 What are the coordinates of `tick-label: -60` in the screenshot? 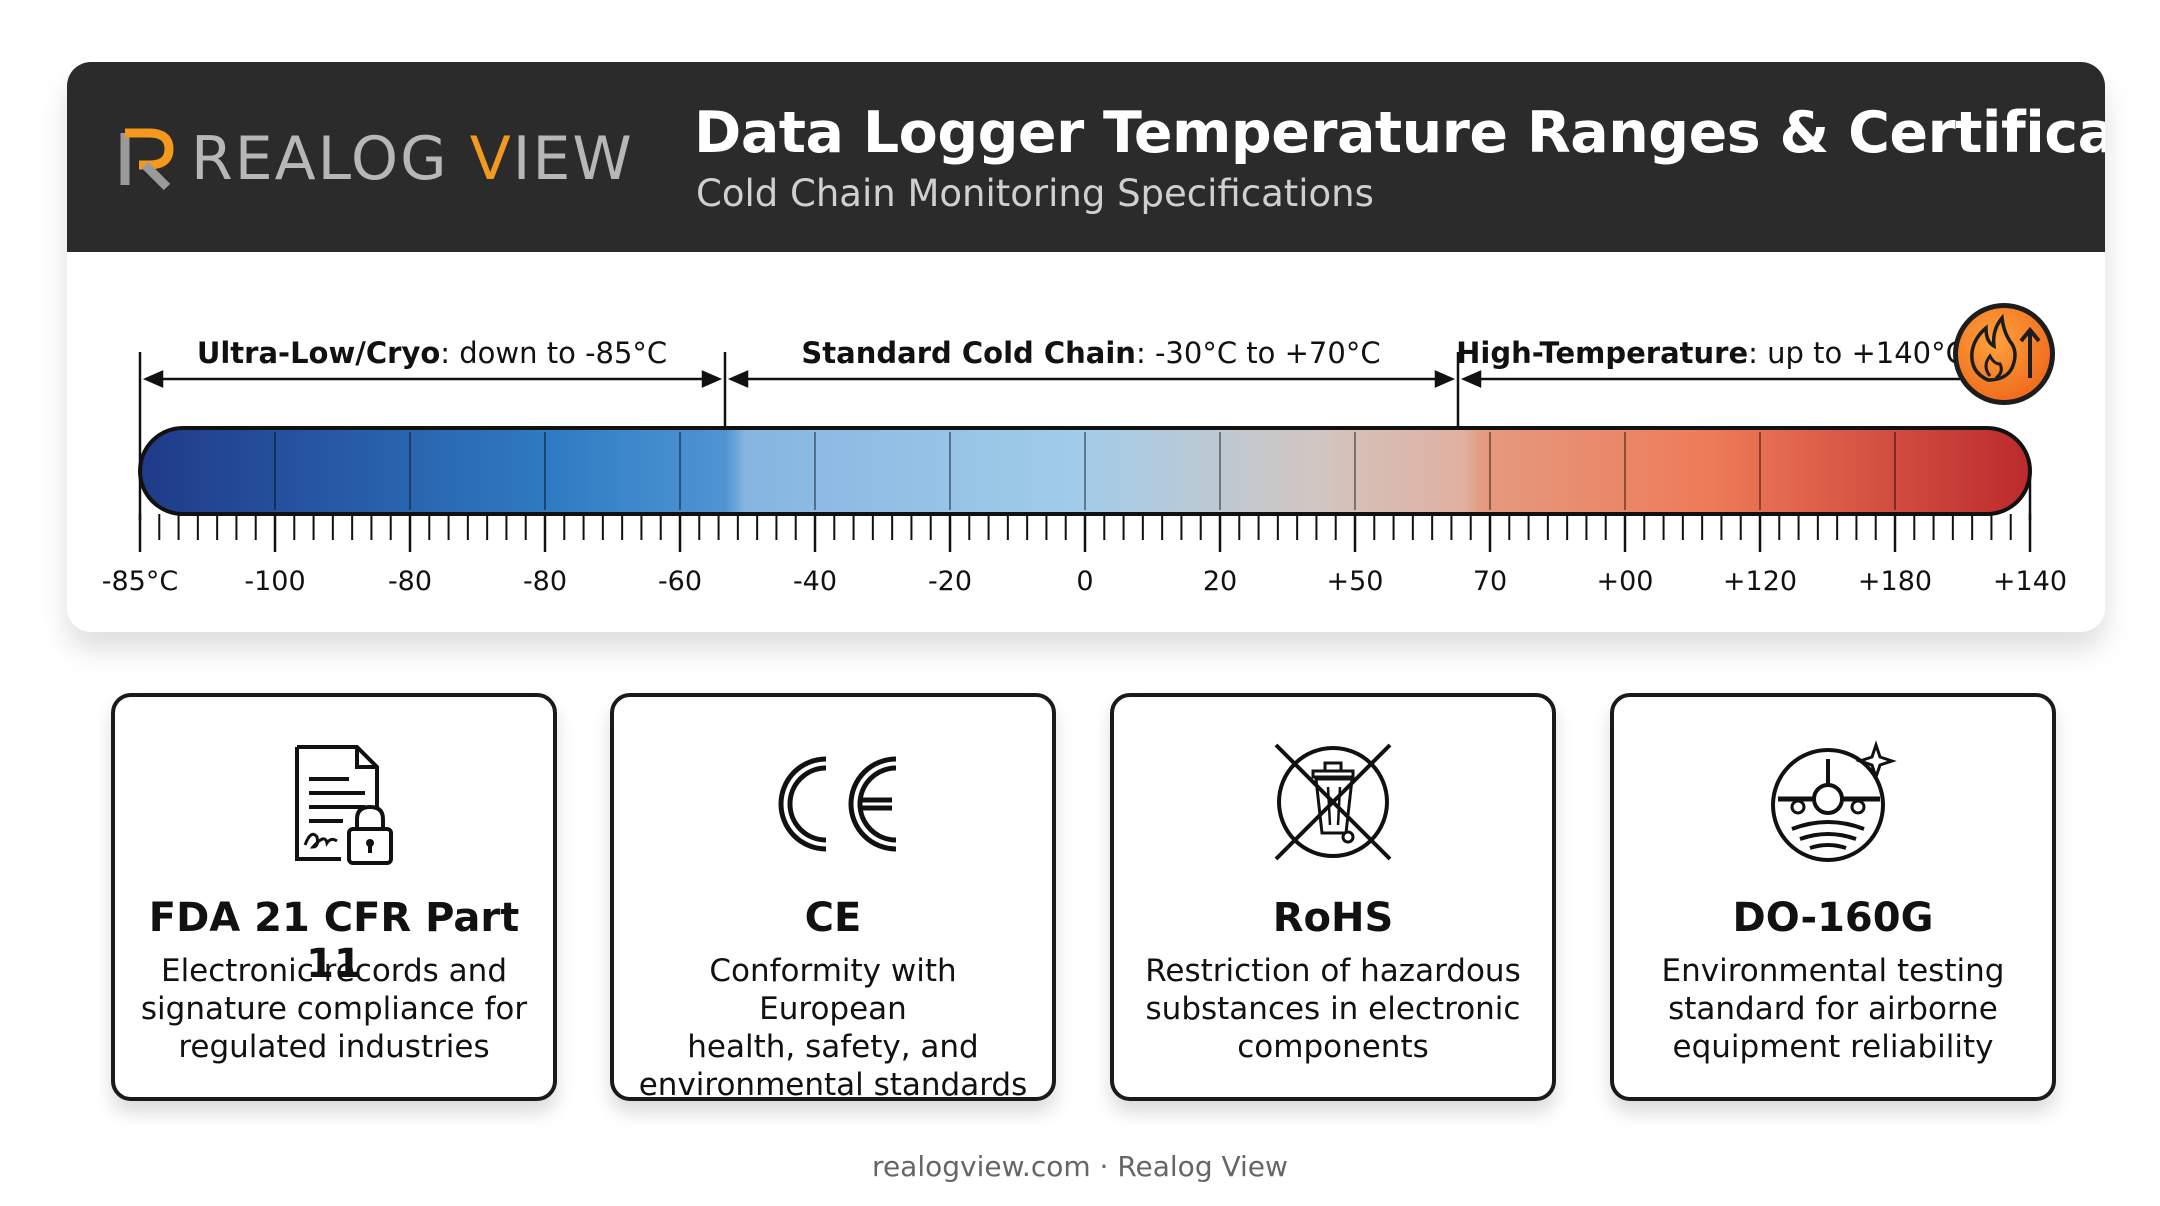 It's located at (680, 581).